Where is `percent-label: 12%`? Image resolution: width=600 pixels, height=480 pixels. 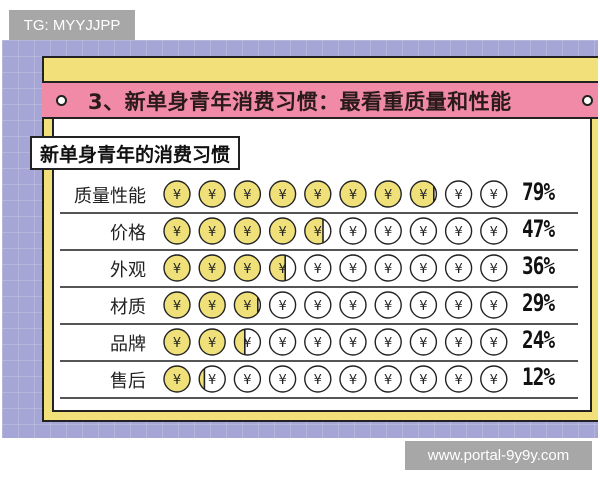
percent-label: 12% is located at coordinates (538, 377).